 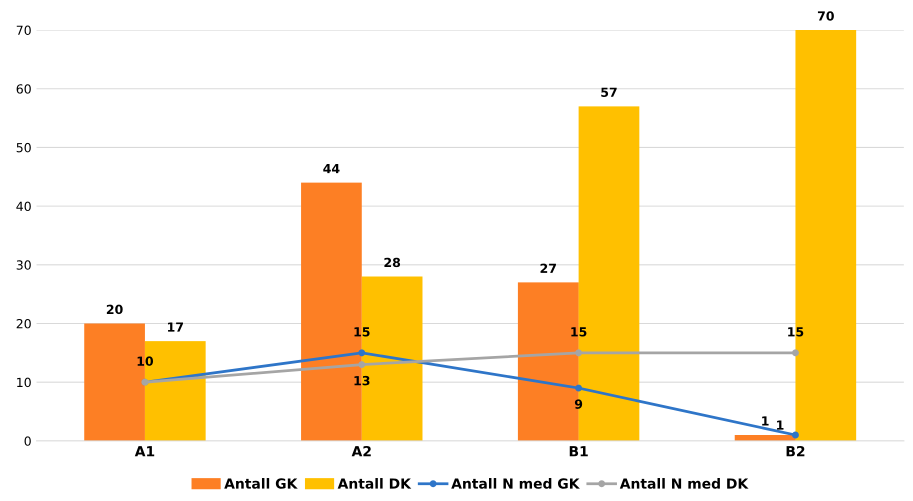 What do you see at coordinates (609, 92) in the screenshot?
I see `data-label: 57` at bounding box center [609, 92].